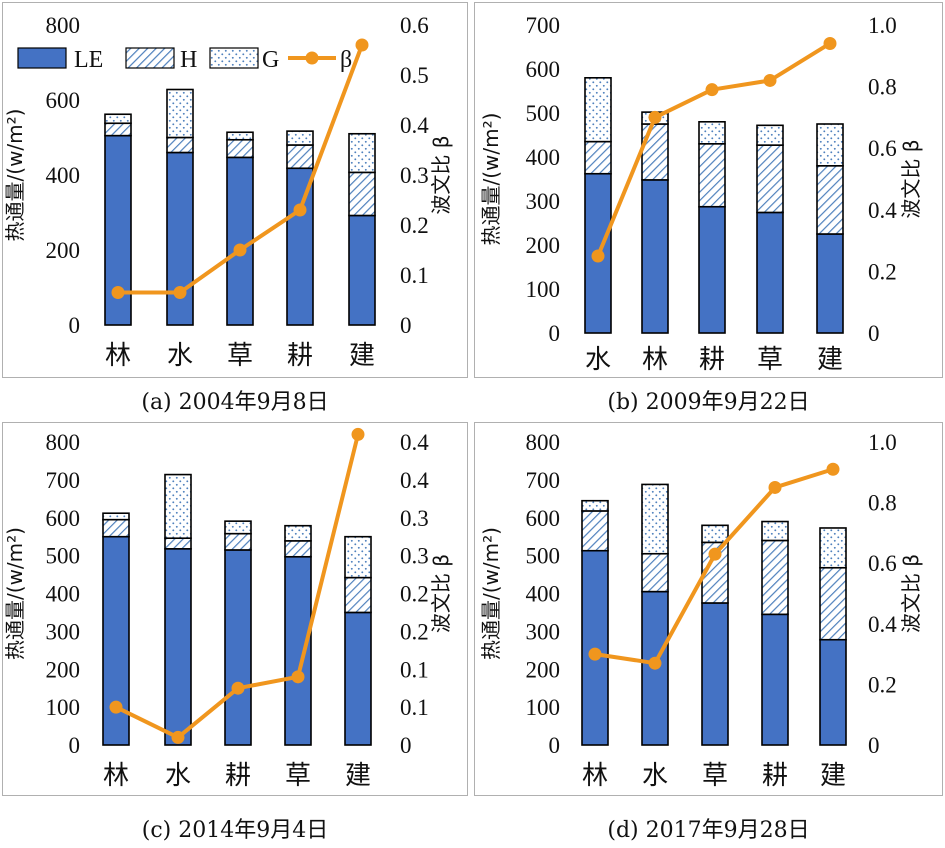 The height and width of the screenshot is (848, 945). Describe the element at coordinates (708, 830) in the screenshot. I see `caption-d: (d) 2017年9月28日` at that location.